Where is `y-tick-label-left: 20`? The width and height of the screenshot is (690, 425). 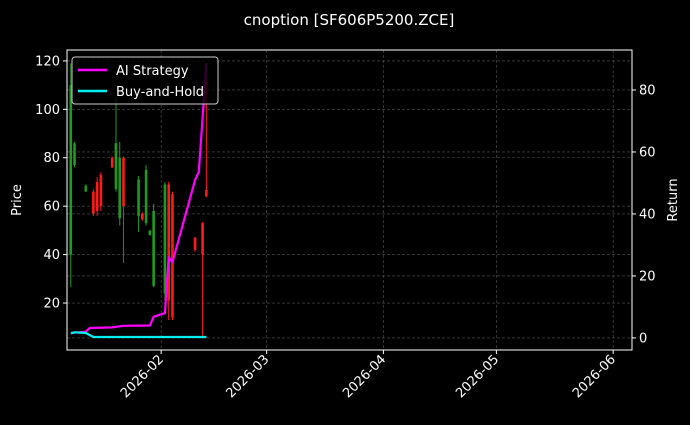
y-tick-label-left: 20 is located at coordinates (51, 304).